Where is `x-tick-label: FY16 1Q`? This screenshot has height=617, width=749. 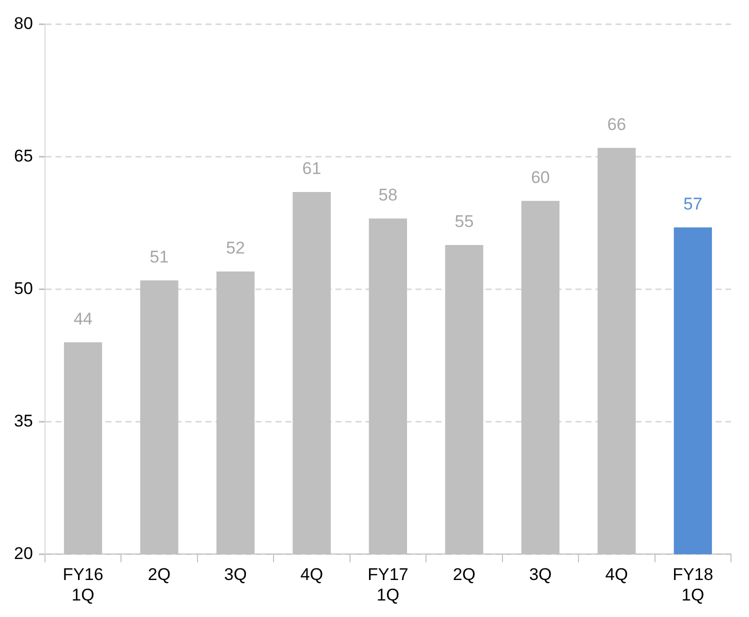 x-tick-label: FY16 1Q is located at coordinates (83, 584).